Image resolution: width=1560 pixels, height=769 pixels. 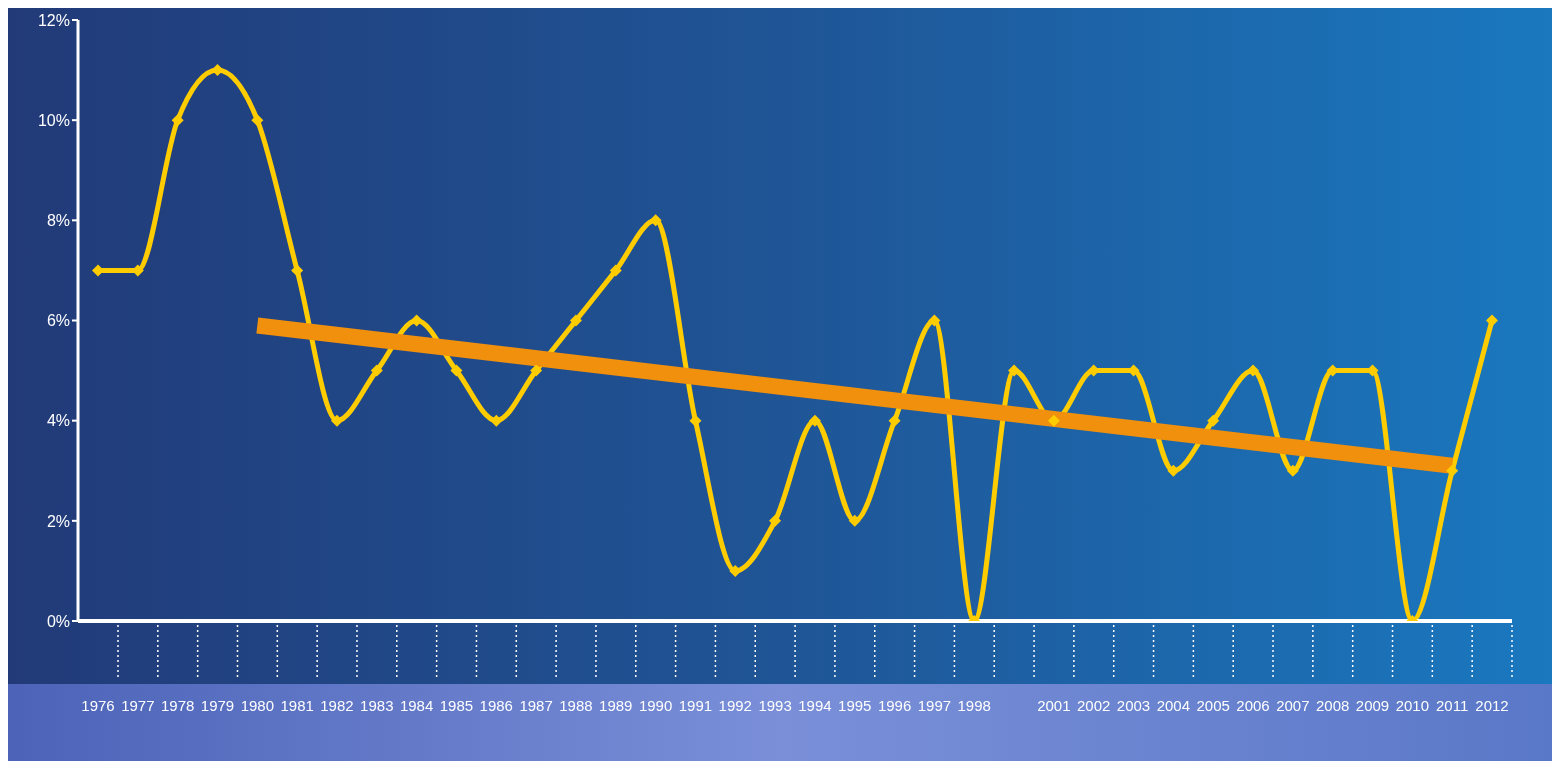 What do you see at coordinates (297, 705) in the screenshot?
I see `x-tick-label: 1981` at bounding box center [297, 705].